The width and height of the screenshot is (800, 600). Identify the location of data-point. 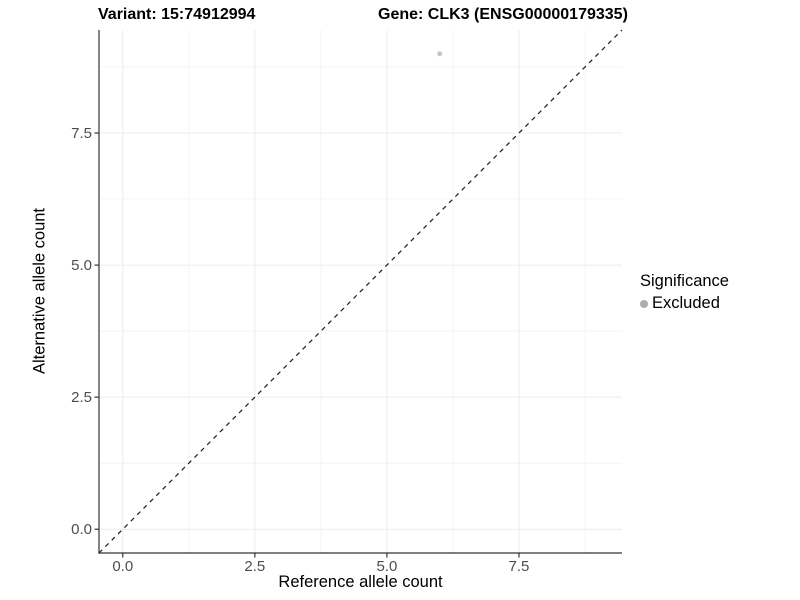
(440, 54).